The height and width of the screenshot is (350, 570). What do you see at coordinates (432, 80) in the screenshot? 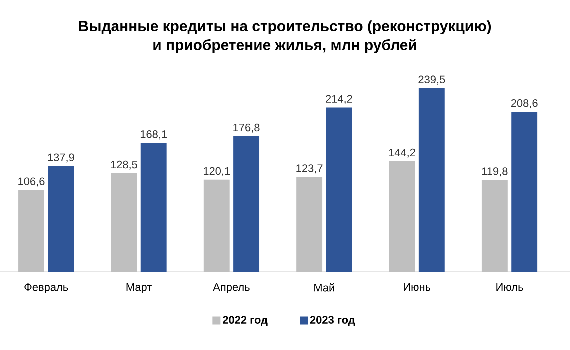
I see `data-label: 239,5` at bounding box center [432, 80].